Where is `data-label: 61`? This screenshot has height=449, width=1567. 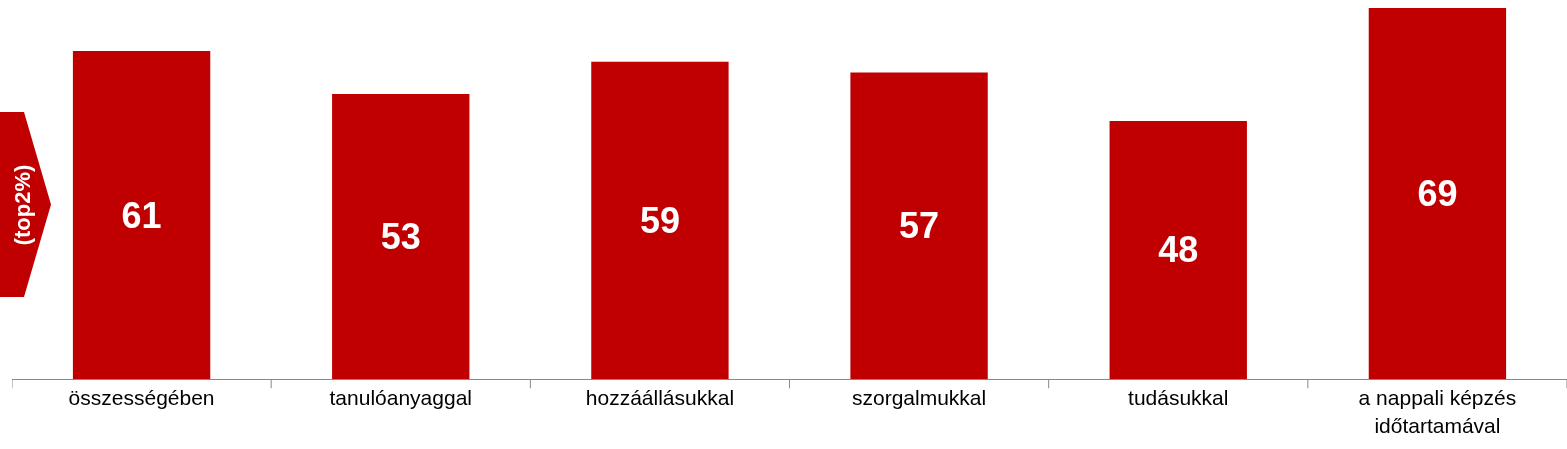 data-label: 61 is located at coordinates (141, 215).